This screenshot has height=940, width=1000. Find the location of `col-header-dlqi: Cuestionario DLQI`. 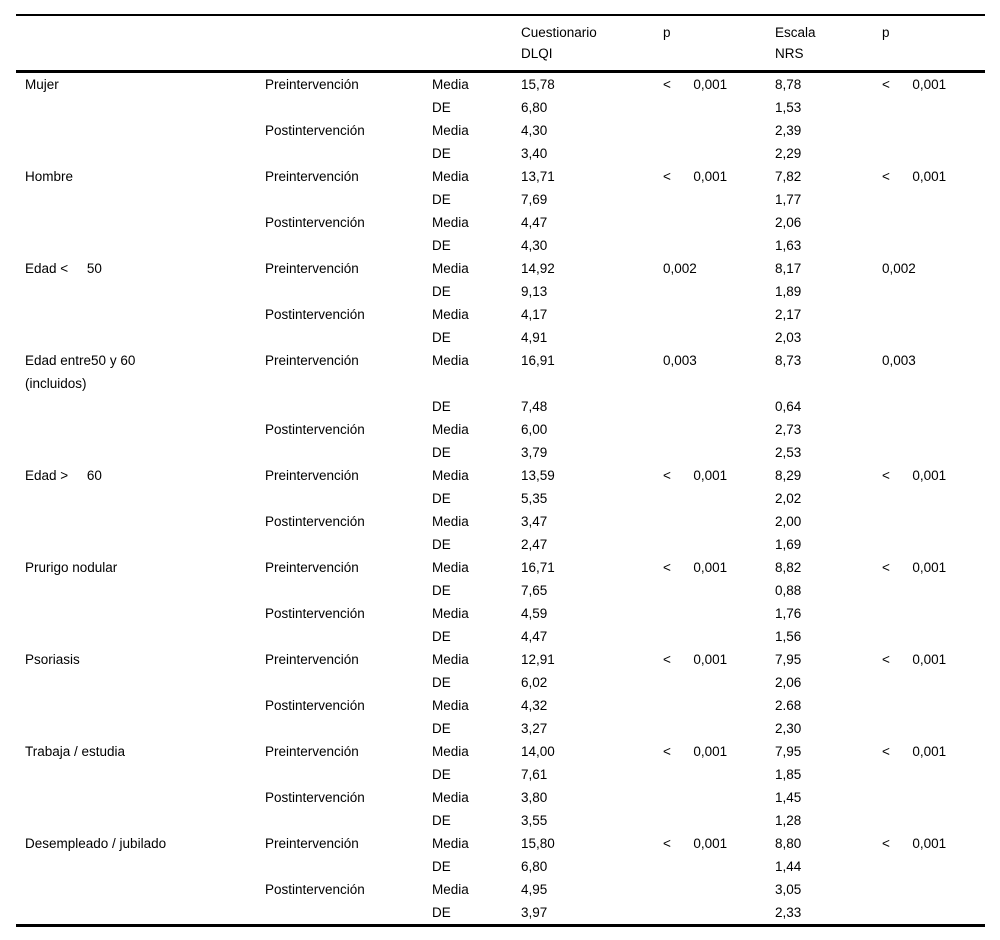

col-header-dlqi: Cuestionario DLQI is located at coordinates (592, 43).